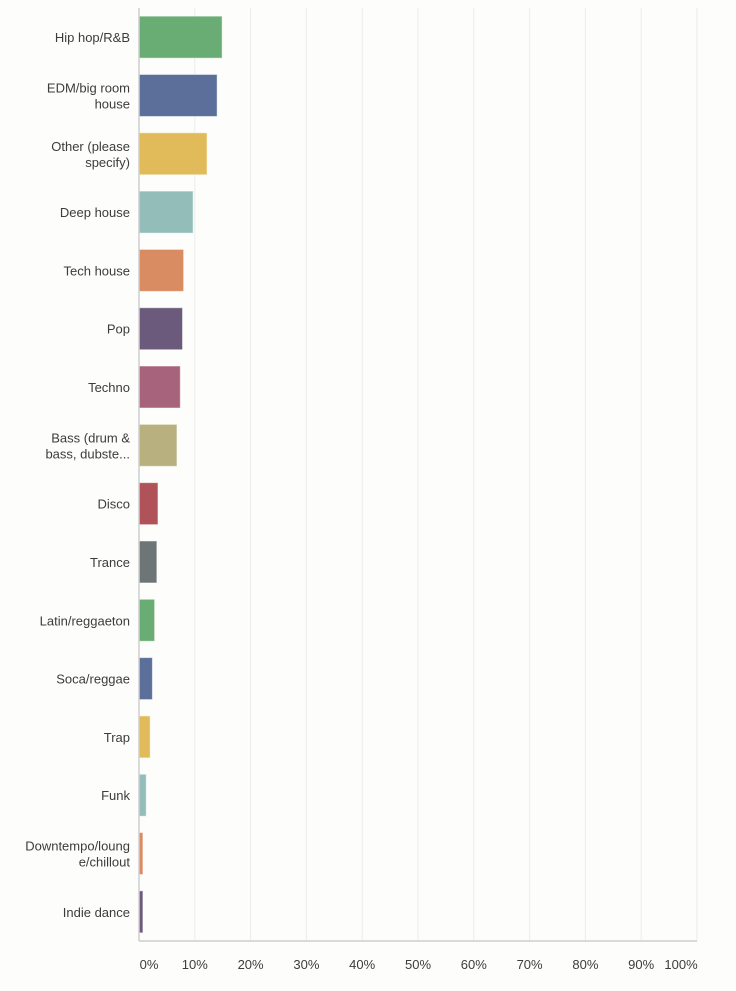 The width and height of the screenshot is (736, 991). What do you see at coordinates (112, 103) in the screenshot?
I see `category-label: house` at bounding box center [112, 103].